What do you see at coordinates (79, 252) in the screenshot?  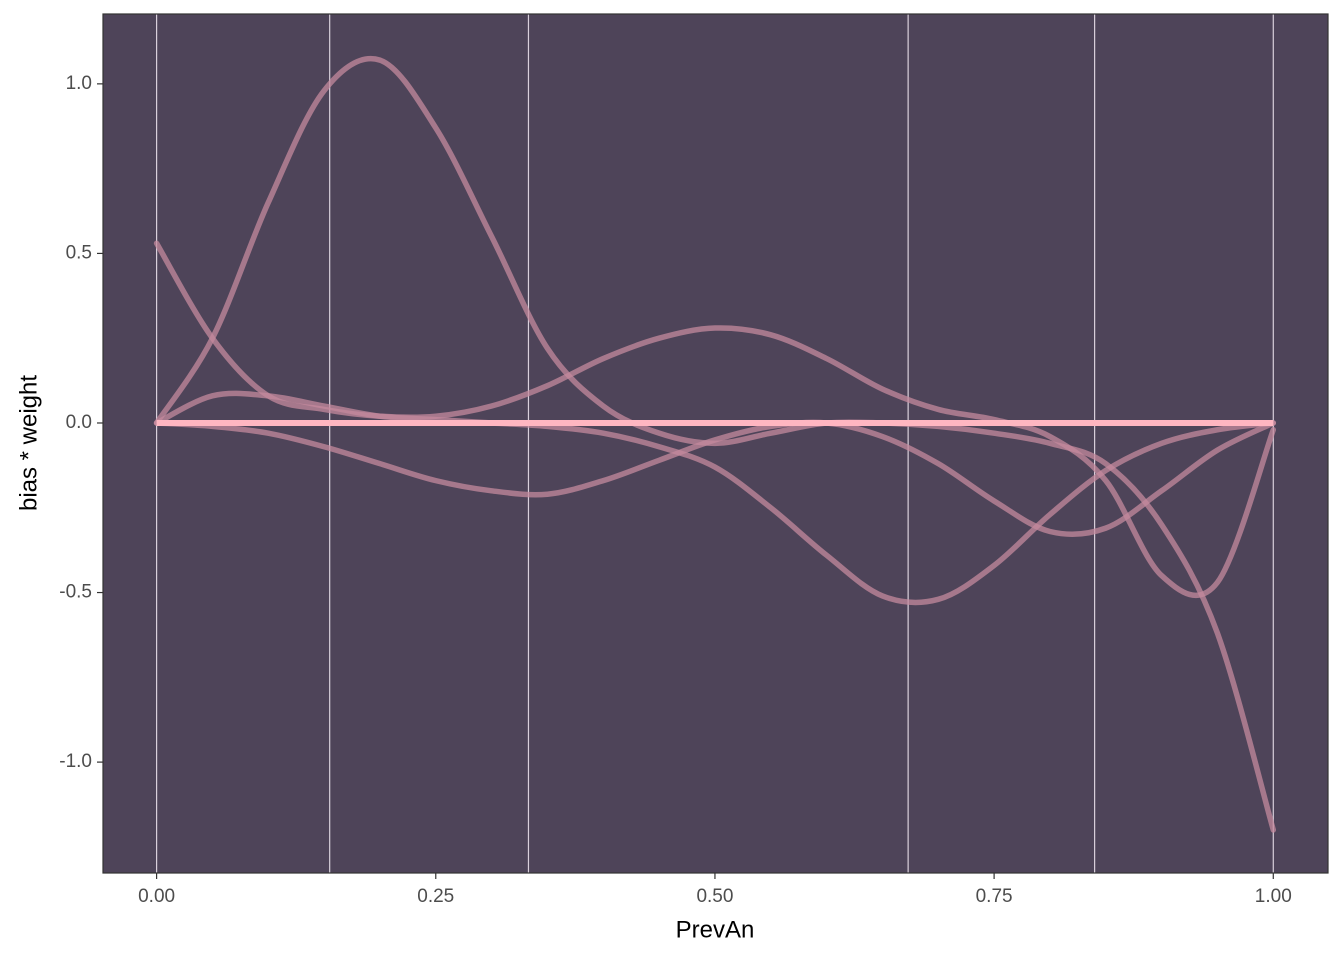 I see `y-tick-label: 0.5` at bounding box center [79, 252].